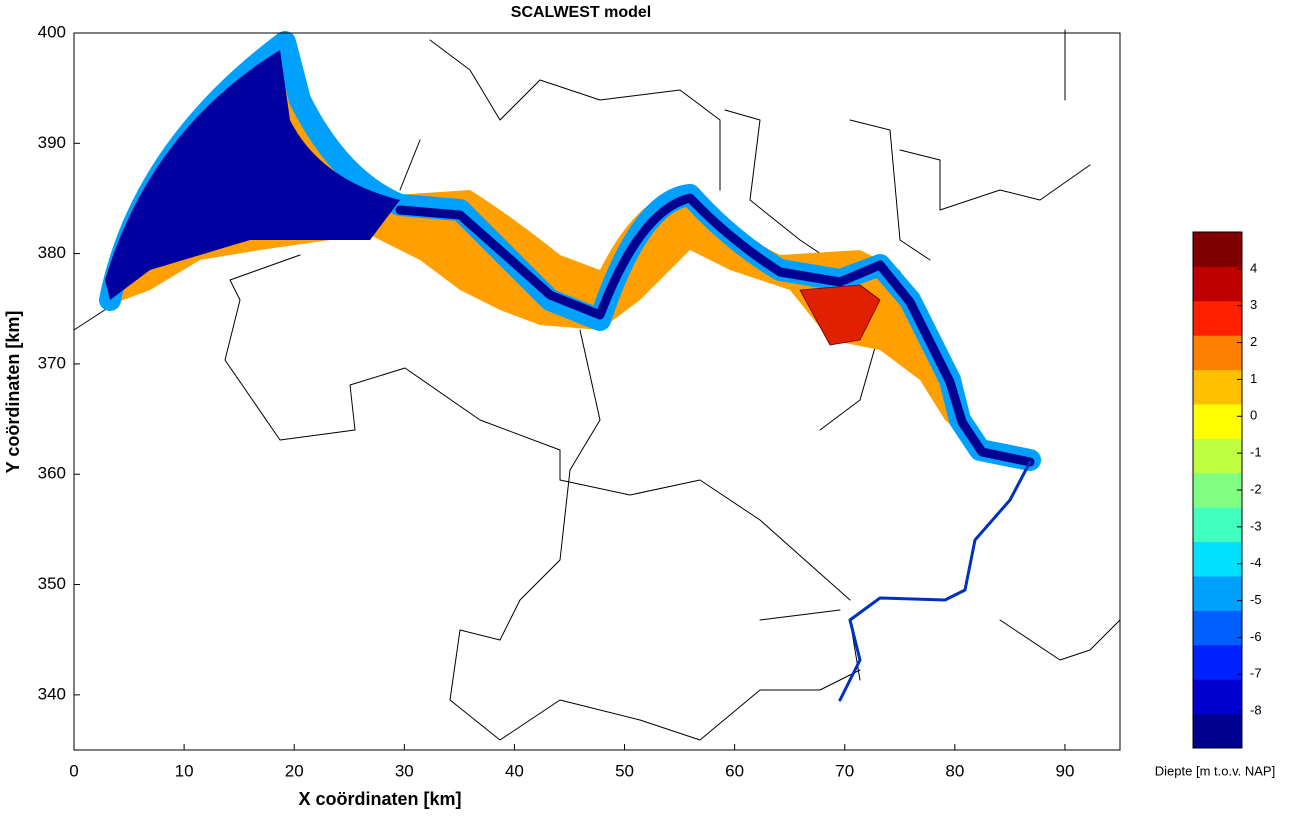  Describe the element at coordinates (52, 252) in the screenshot. I see `y-tick-label: 380` at that location.